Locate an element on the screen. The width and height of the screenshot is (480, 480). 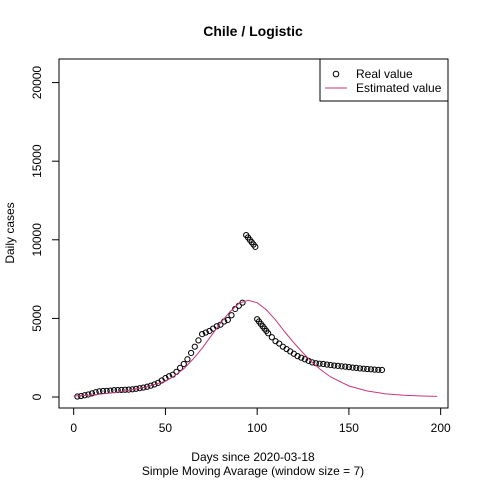
legend: Real value Estimated value is located at coordinates (384, 80).